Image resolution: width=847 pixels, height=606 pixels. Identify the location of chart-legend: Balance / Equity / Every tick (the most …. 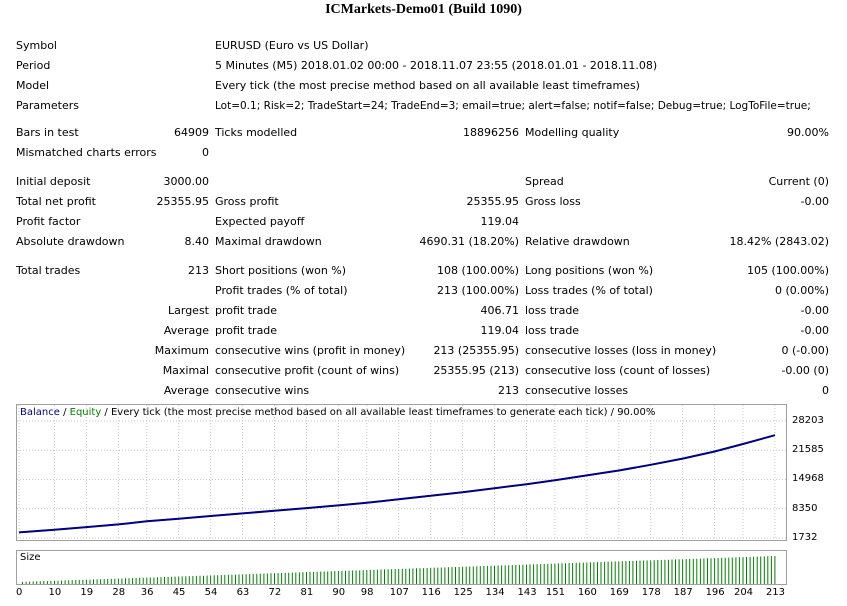
(337, 412).